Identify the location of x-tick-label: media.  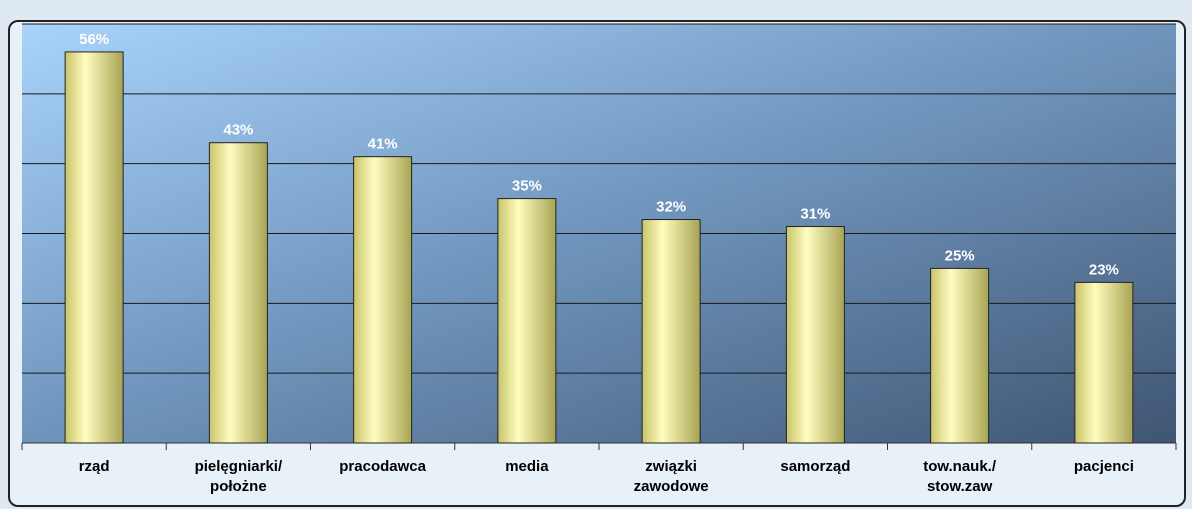
(527, 466).